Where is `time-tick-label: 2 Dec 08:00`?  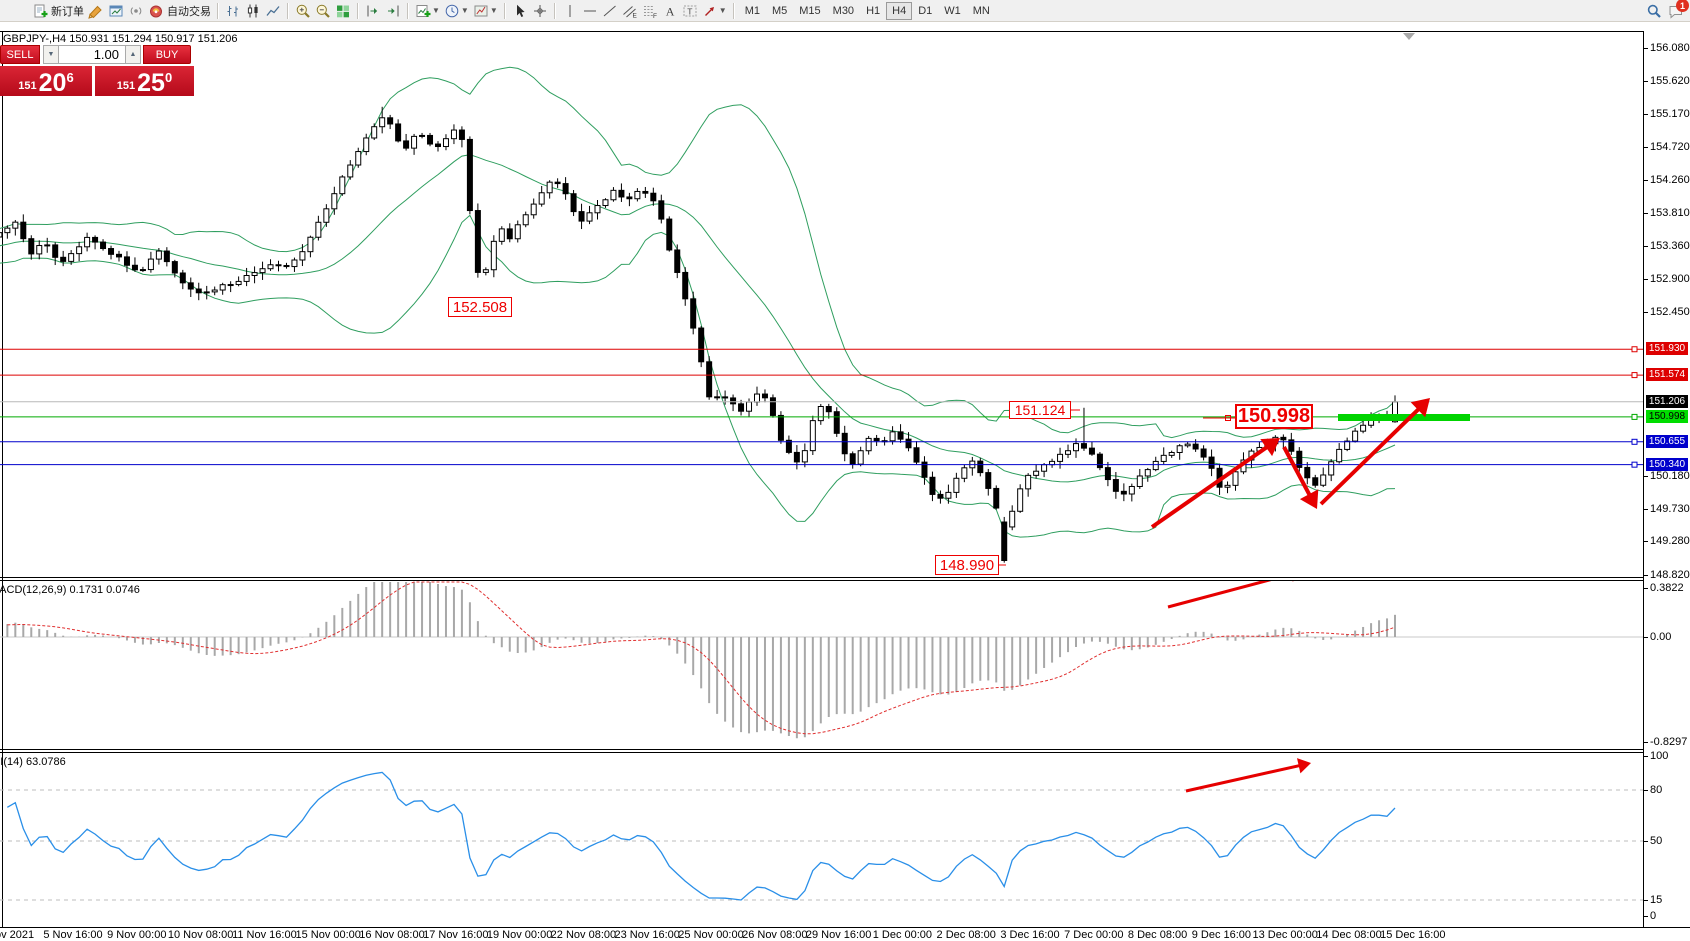 time-tick-label: 2 Dec 08:00 is located at coordinates (966, 935).